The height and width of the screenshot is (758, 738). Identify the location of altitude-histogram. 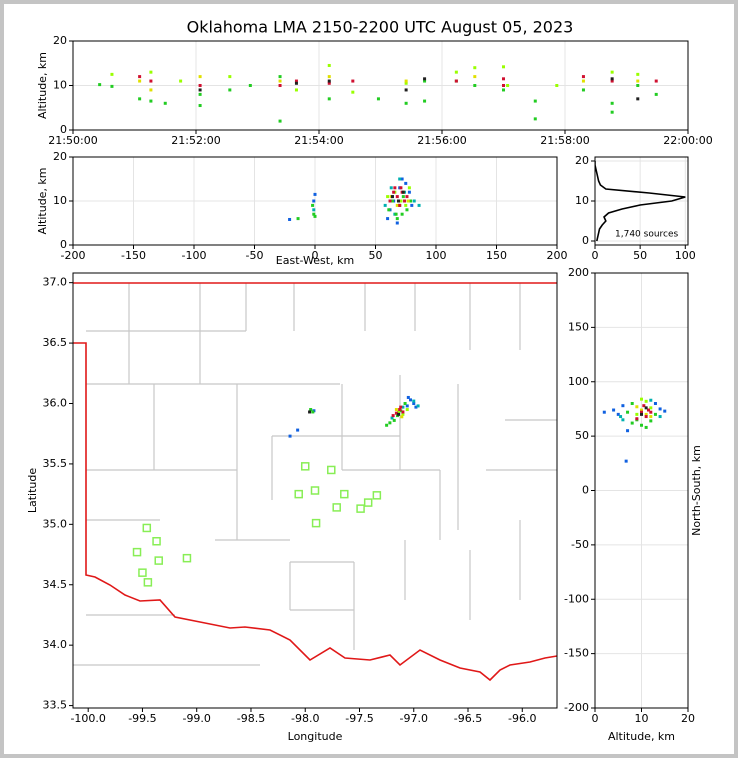
(640, 201).